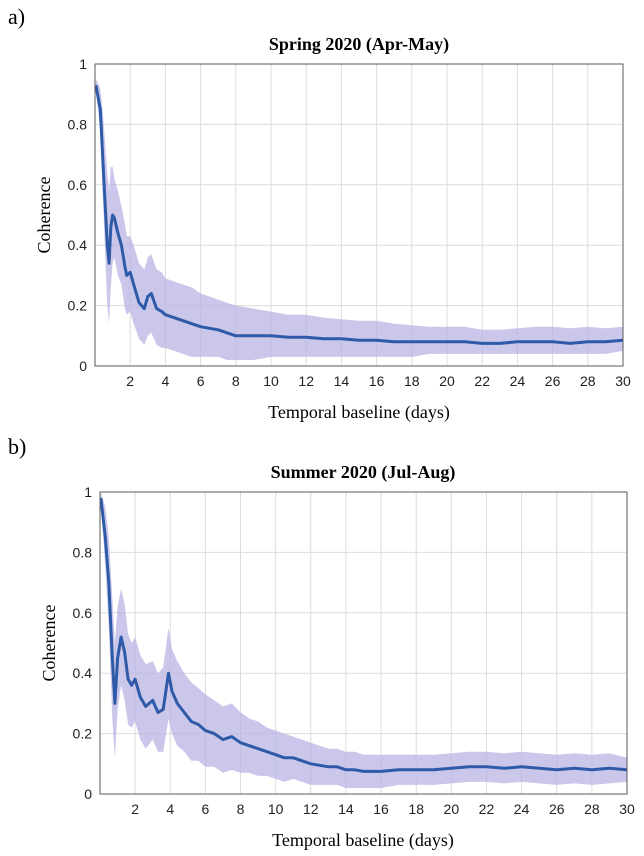 The width and height of the screenshot is (644, 856). I want to click on panel-label: a), so click(16, 16).